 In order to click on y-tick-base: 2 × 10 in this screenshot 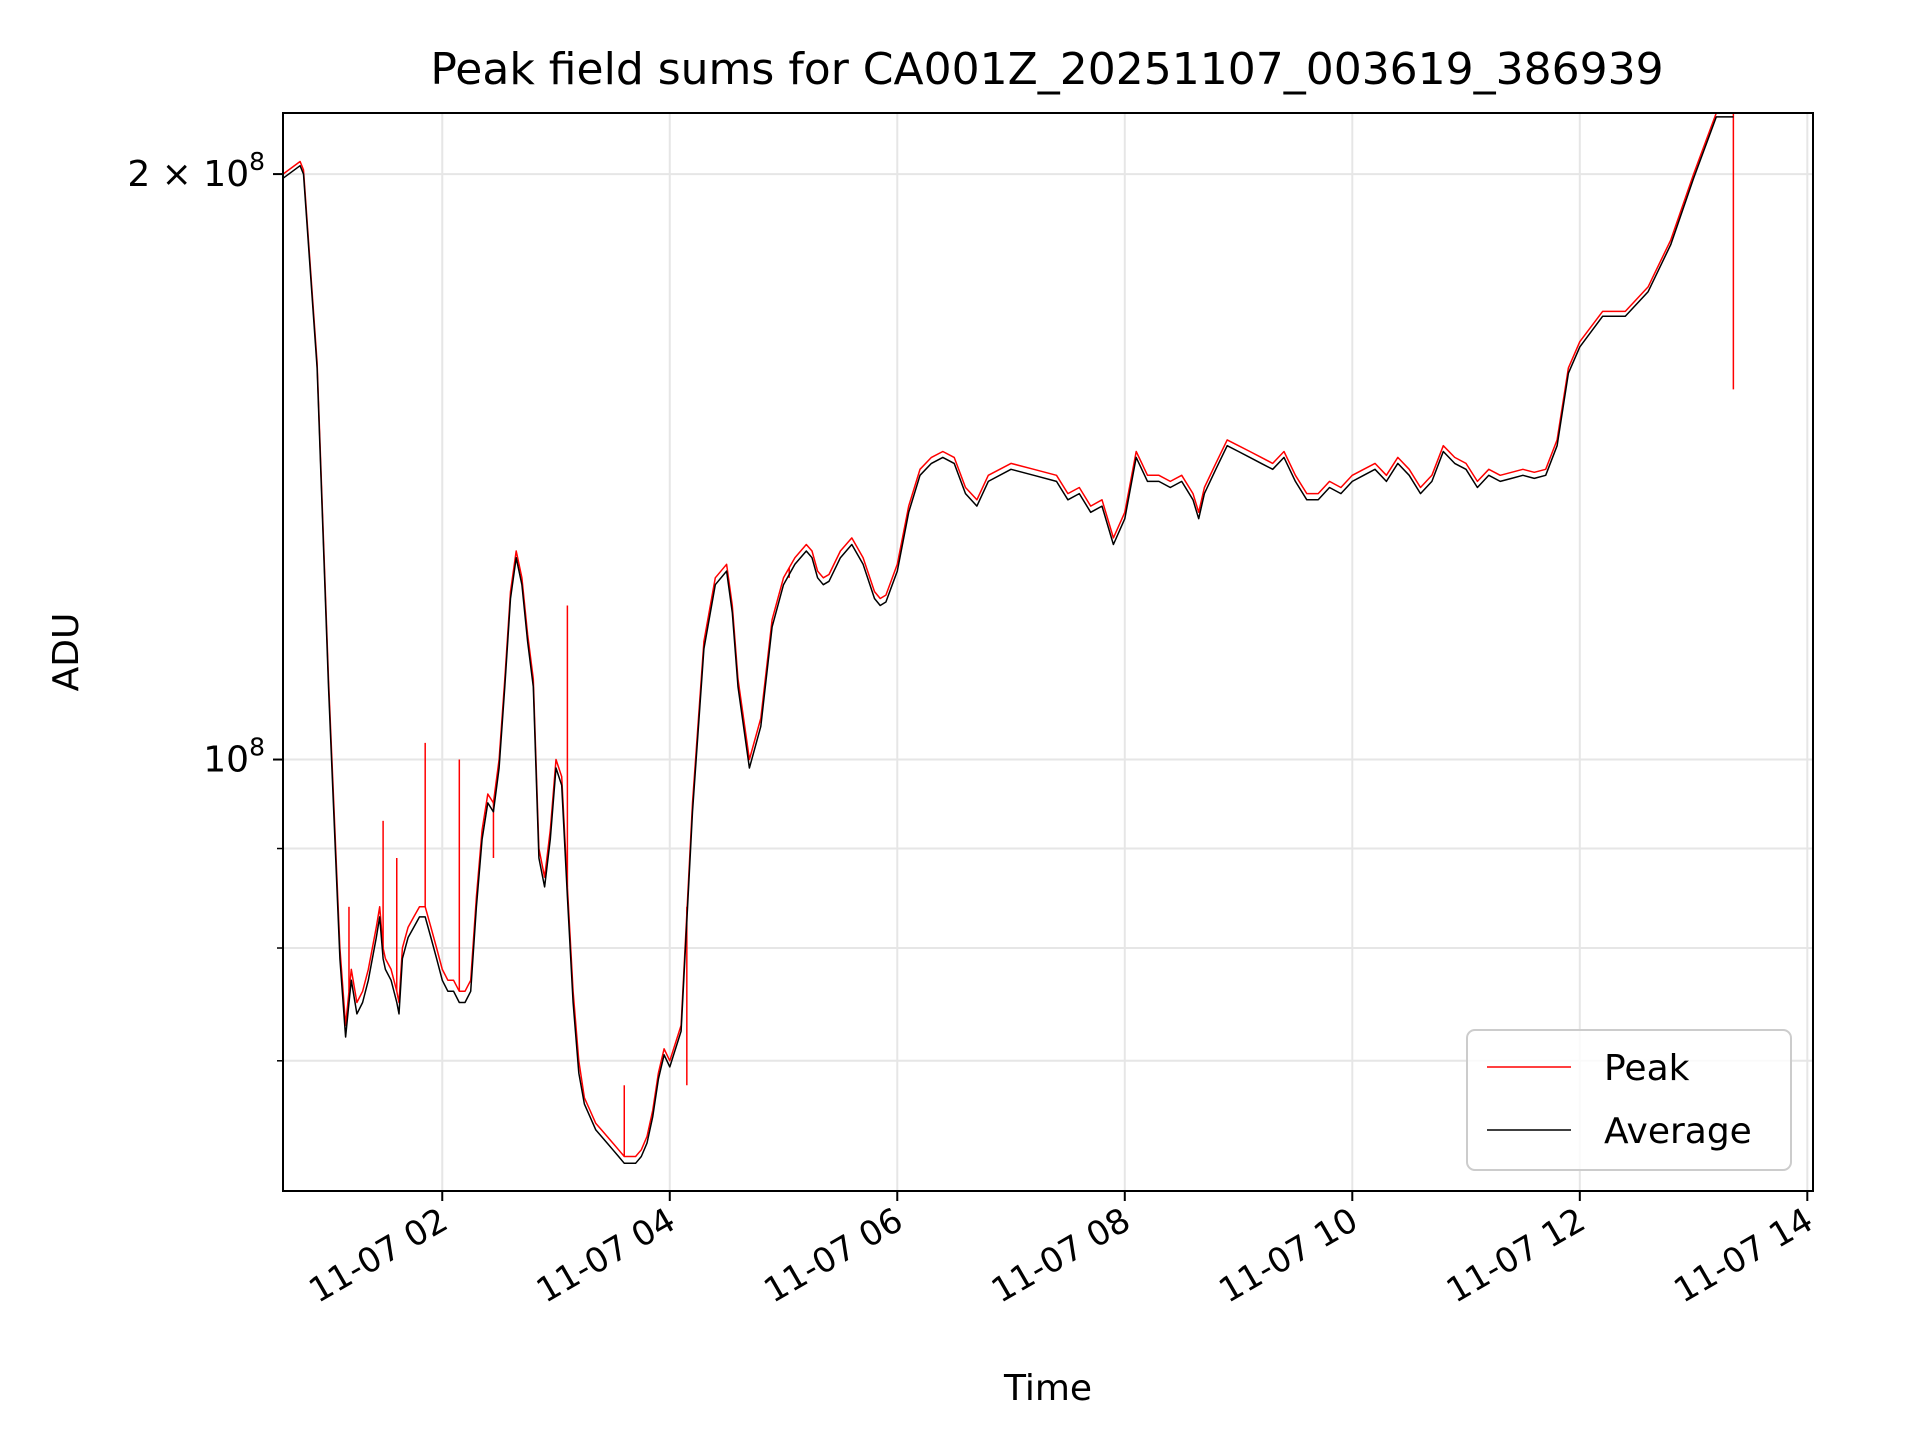, I will do `click(188, 174)`.